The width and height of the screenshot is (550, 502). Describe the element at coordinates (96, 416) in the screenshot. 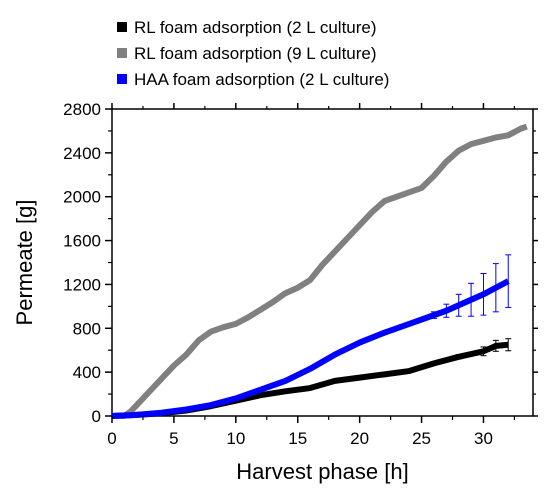

I see `y-tick-label: 0` at that location.